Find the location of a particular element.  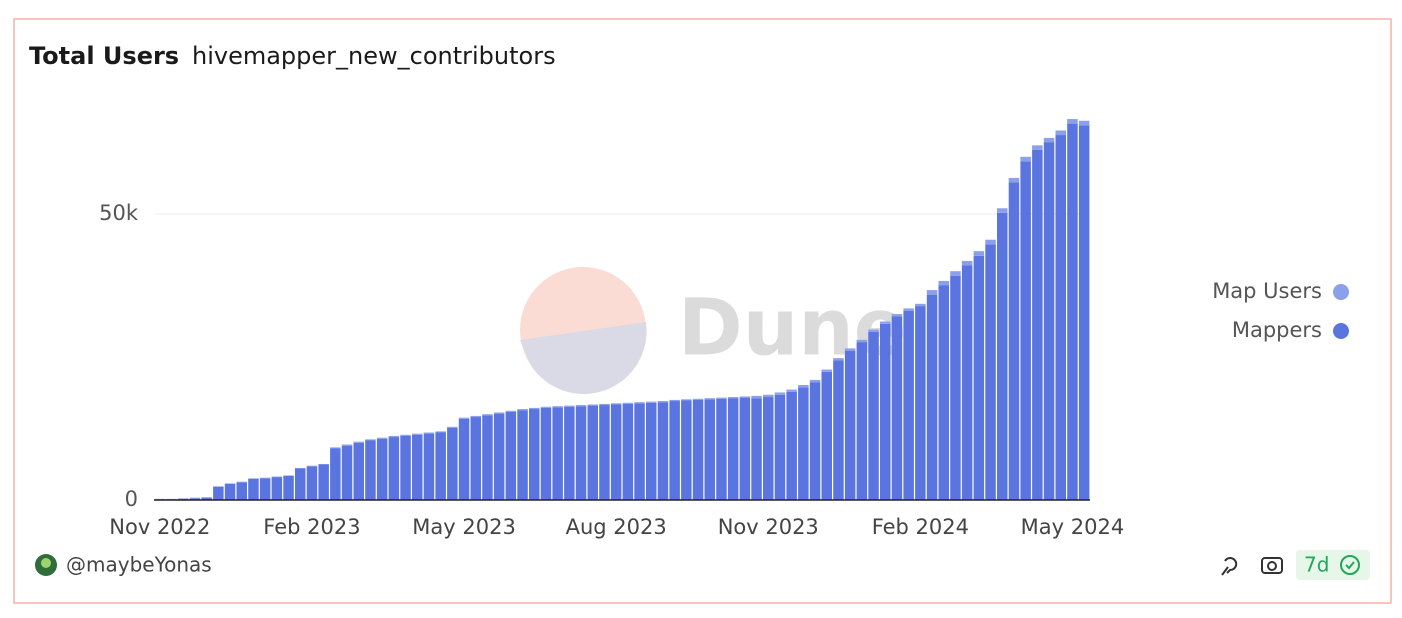

watermark-logo-part is located at coordinates (583, 358).